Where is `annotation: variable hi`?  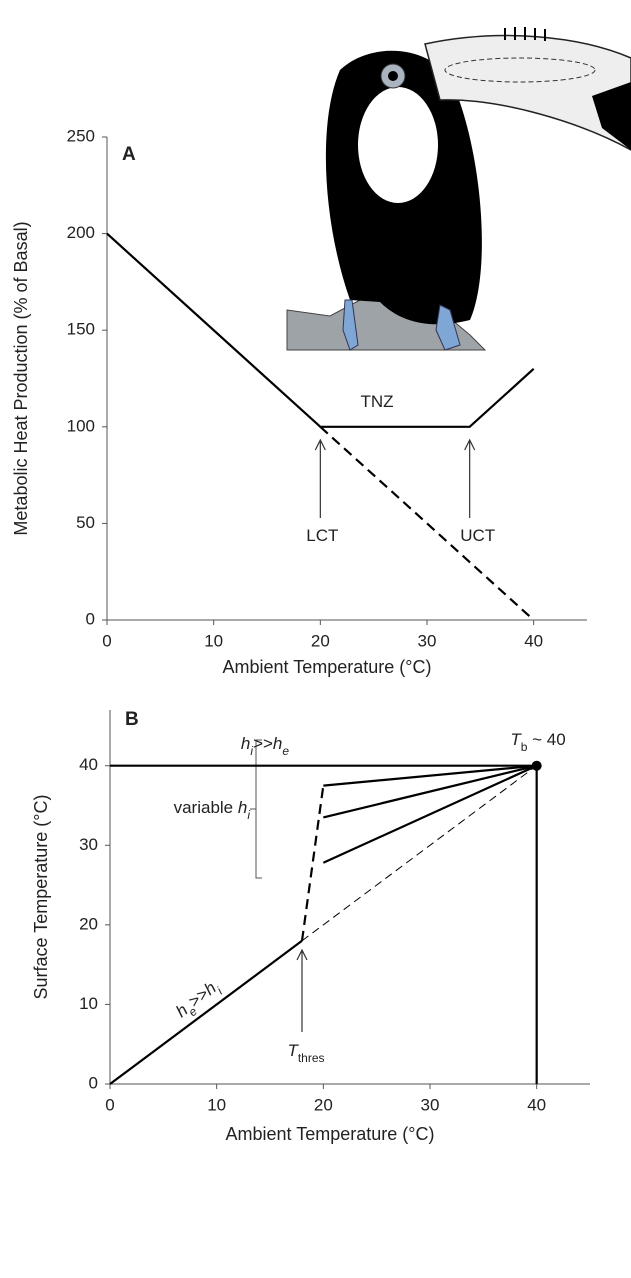
annotation: variable hi is located at coordinates (212, 810).